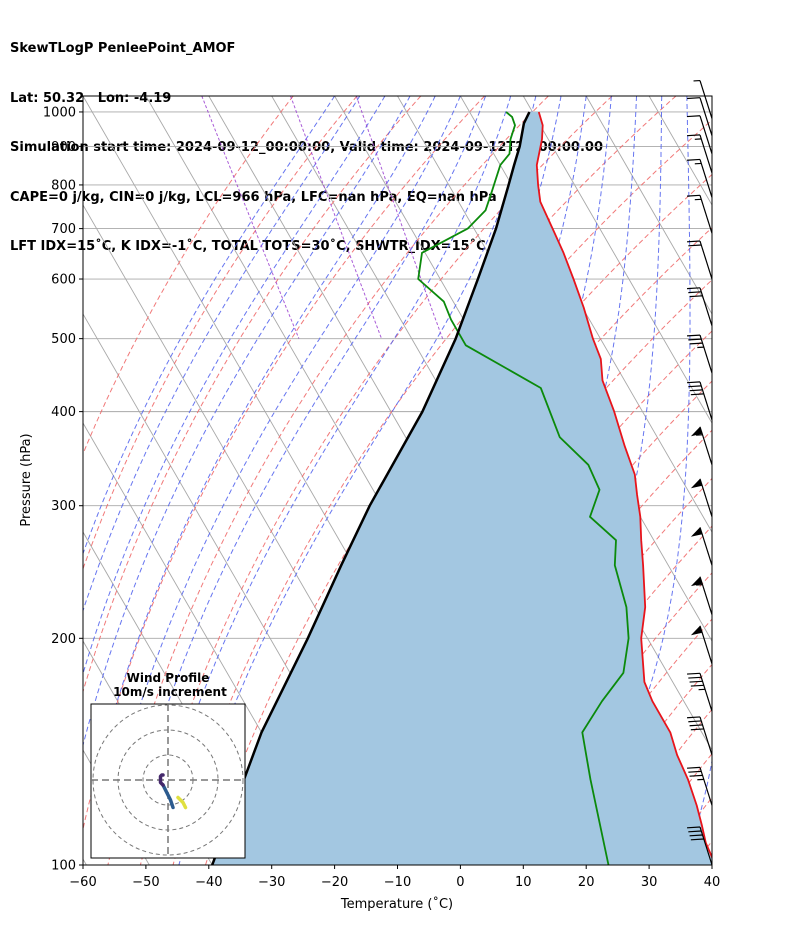  What do you see at coordinates (460, 882) in the screenshot?
I see `x-tick-label: 0` at bounding box center [460, 882].